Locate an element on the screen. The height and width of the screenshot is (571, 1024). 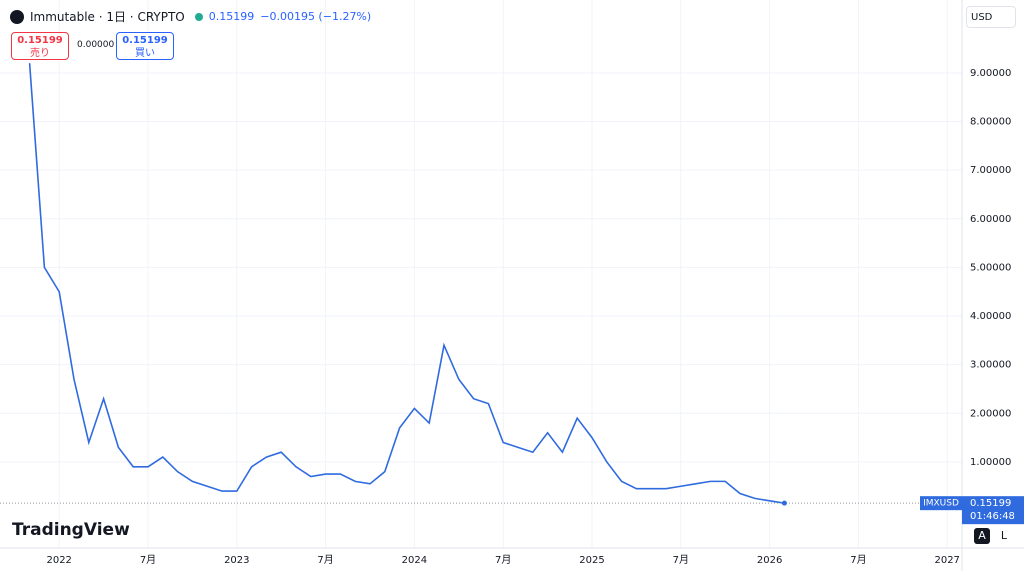
y-tick-label: 6.00000 is located at coordinates (990, 219).